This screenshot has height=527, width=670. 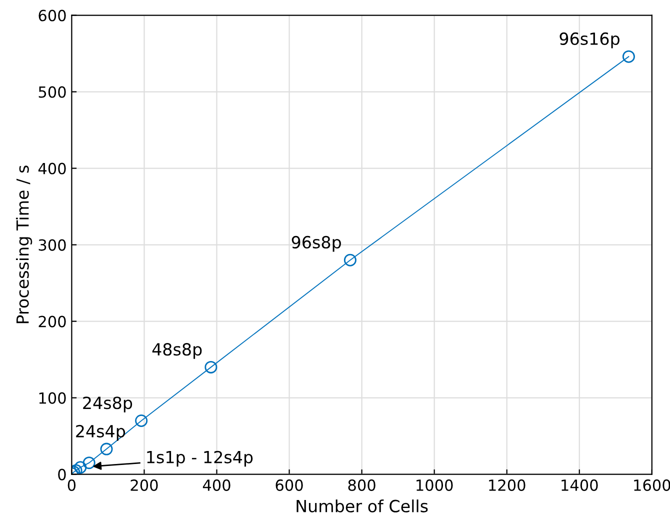 I want to click on annotation: 1s1p - 12s4p, so click(x=200, y=458).